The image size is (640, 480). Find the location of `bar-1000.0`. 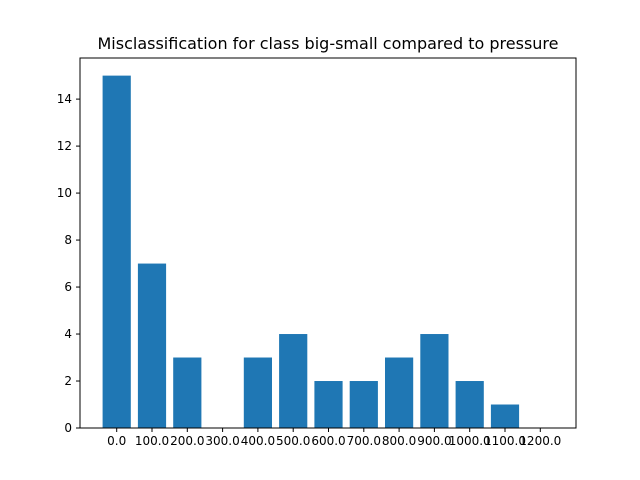

bar-1000.0 is located at coordinates (469, 404).